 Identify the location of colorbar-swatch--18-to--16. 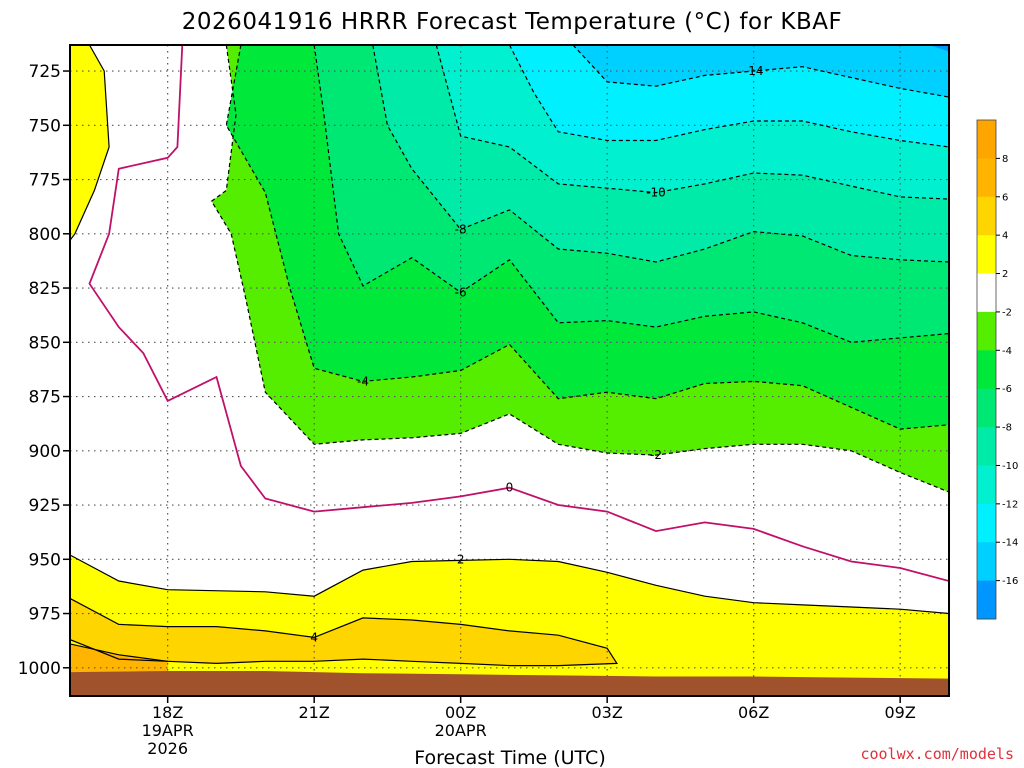
(986, 600).